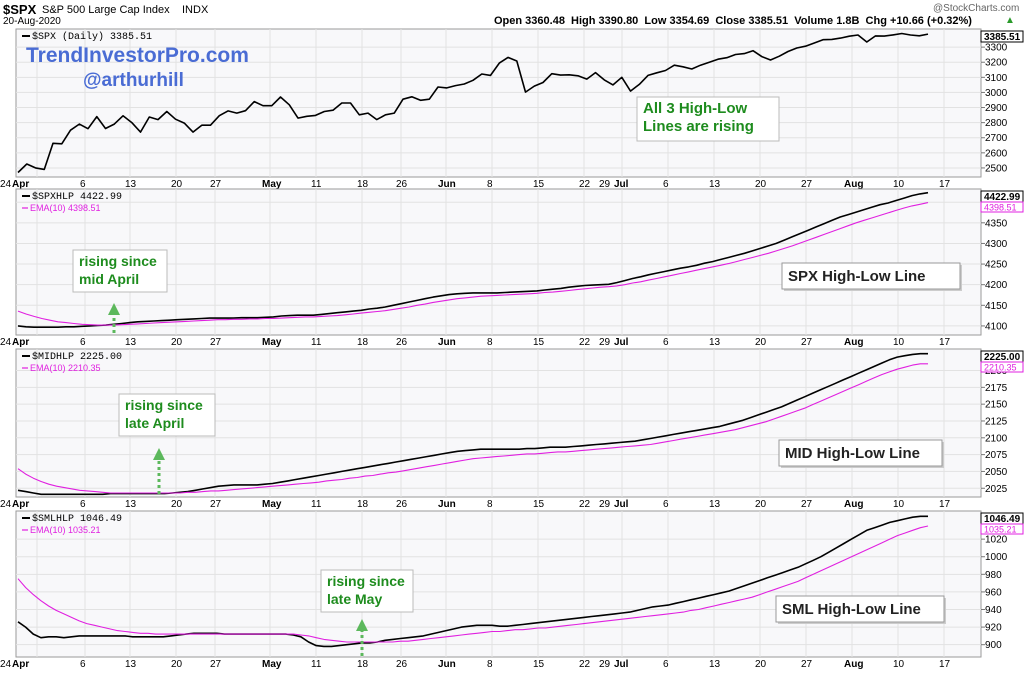 This screenshot has width=1025, height=675. Describe the element at coordinates (996, 388) in the screenshot. I see `y-tick-label: 2175` at that location.